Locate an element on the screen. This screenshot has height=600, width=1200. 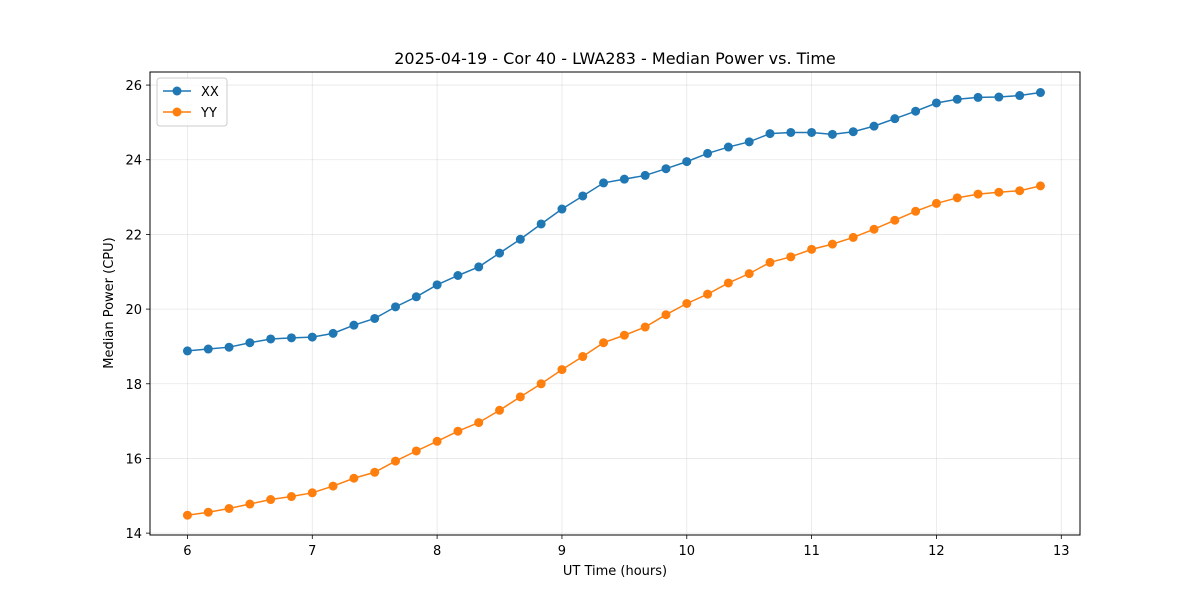
legend-marker-xx is located at coordinates (177, 91).